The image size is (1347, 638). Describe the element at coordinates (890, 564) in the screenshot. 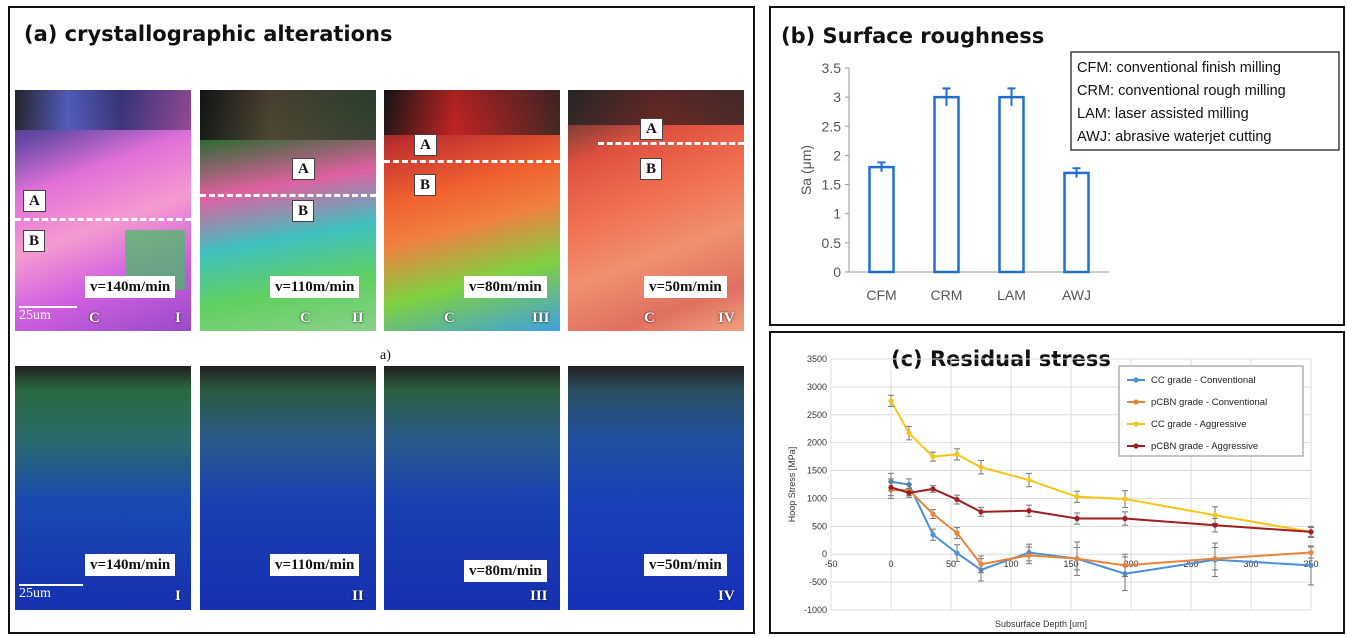

I see `x-tick-label: 0` at that location.